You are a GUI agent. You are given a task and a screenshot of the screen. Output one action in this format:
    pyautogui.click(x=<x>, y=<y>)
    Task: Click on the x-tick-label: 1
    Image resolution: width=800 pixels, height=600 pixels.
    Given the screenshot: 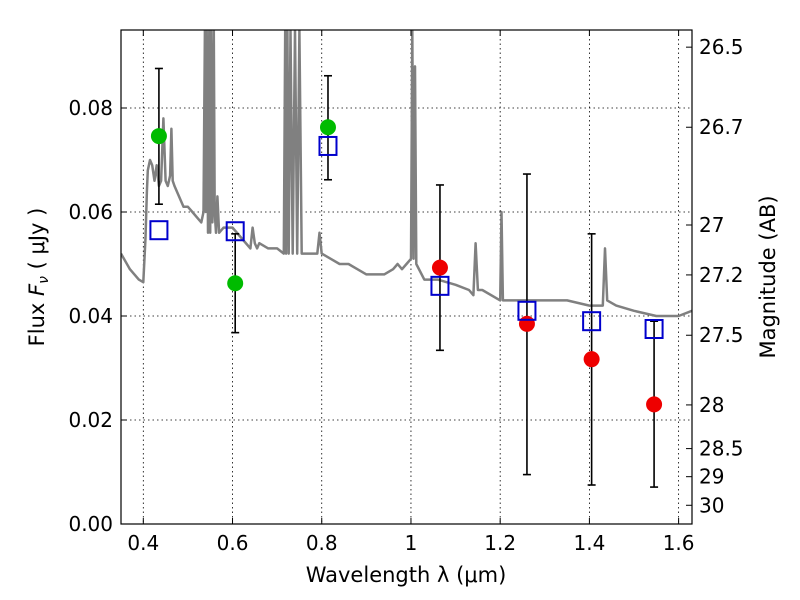 What is the action you would take?
    pyautogui.click(x=411, y=543)
    